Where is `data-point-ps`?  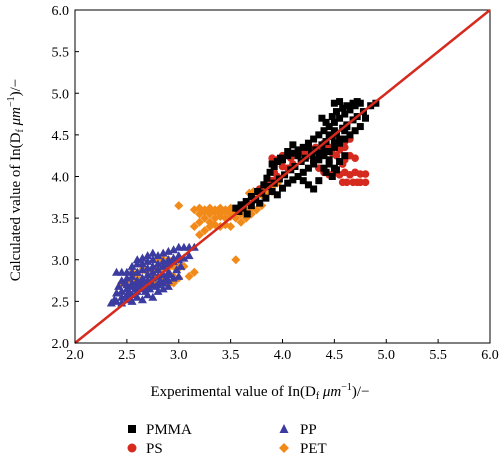 data-point-ps is located at coordinates (365, 174).